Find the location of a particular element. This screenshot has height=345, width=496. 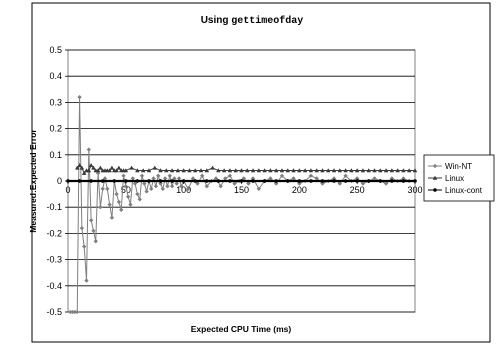

x-tick-label: 150 is located at coordinates (241, 190).